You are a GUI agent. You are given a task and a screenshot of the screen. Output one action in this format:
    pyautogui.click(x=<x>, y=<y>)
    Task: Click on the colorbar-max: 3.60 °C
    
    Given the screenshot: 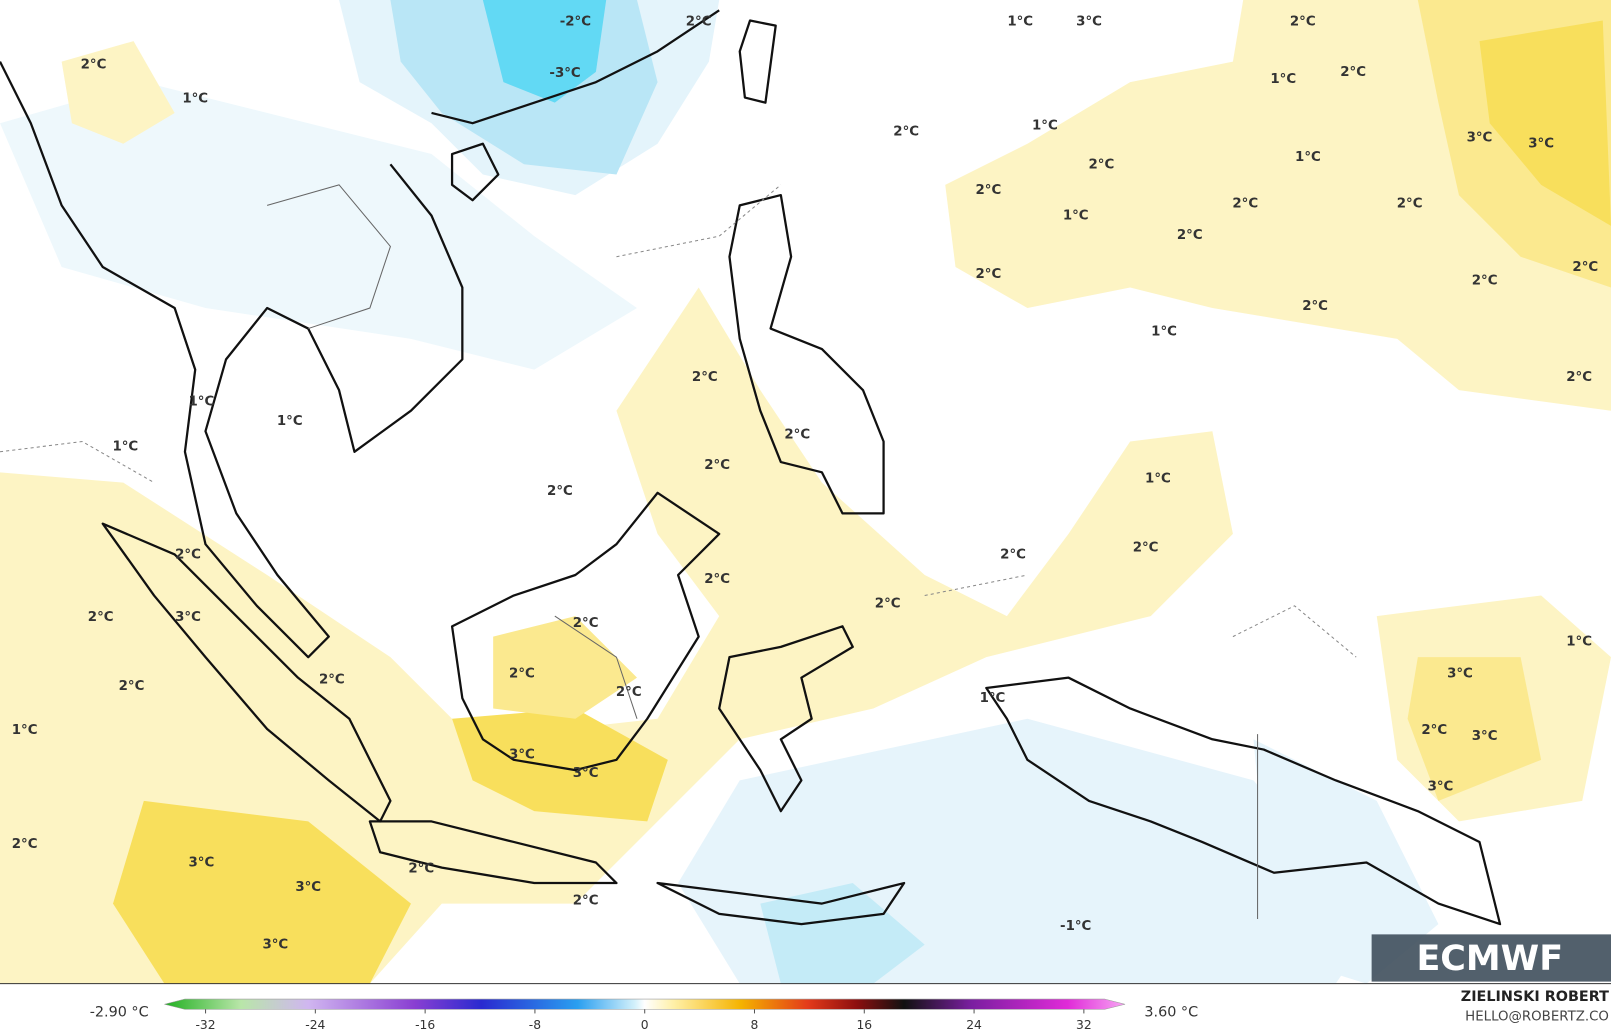 What is the action you would take?
    pyautogui.click(x=1171, y=1013)
    